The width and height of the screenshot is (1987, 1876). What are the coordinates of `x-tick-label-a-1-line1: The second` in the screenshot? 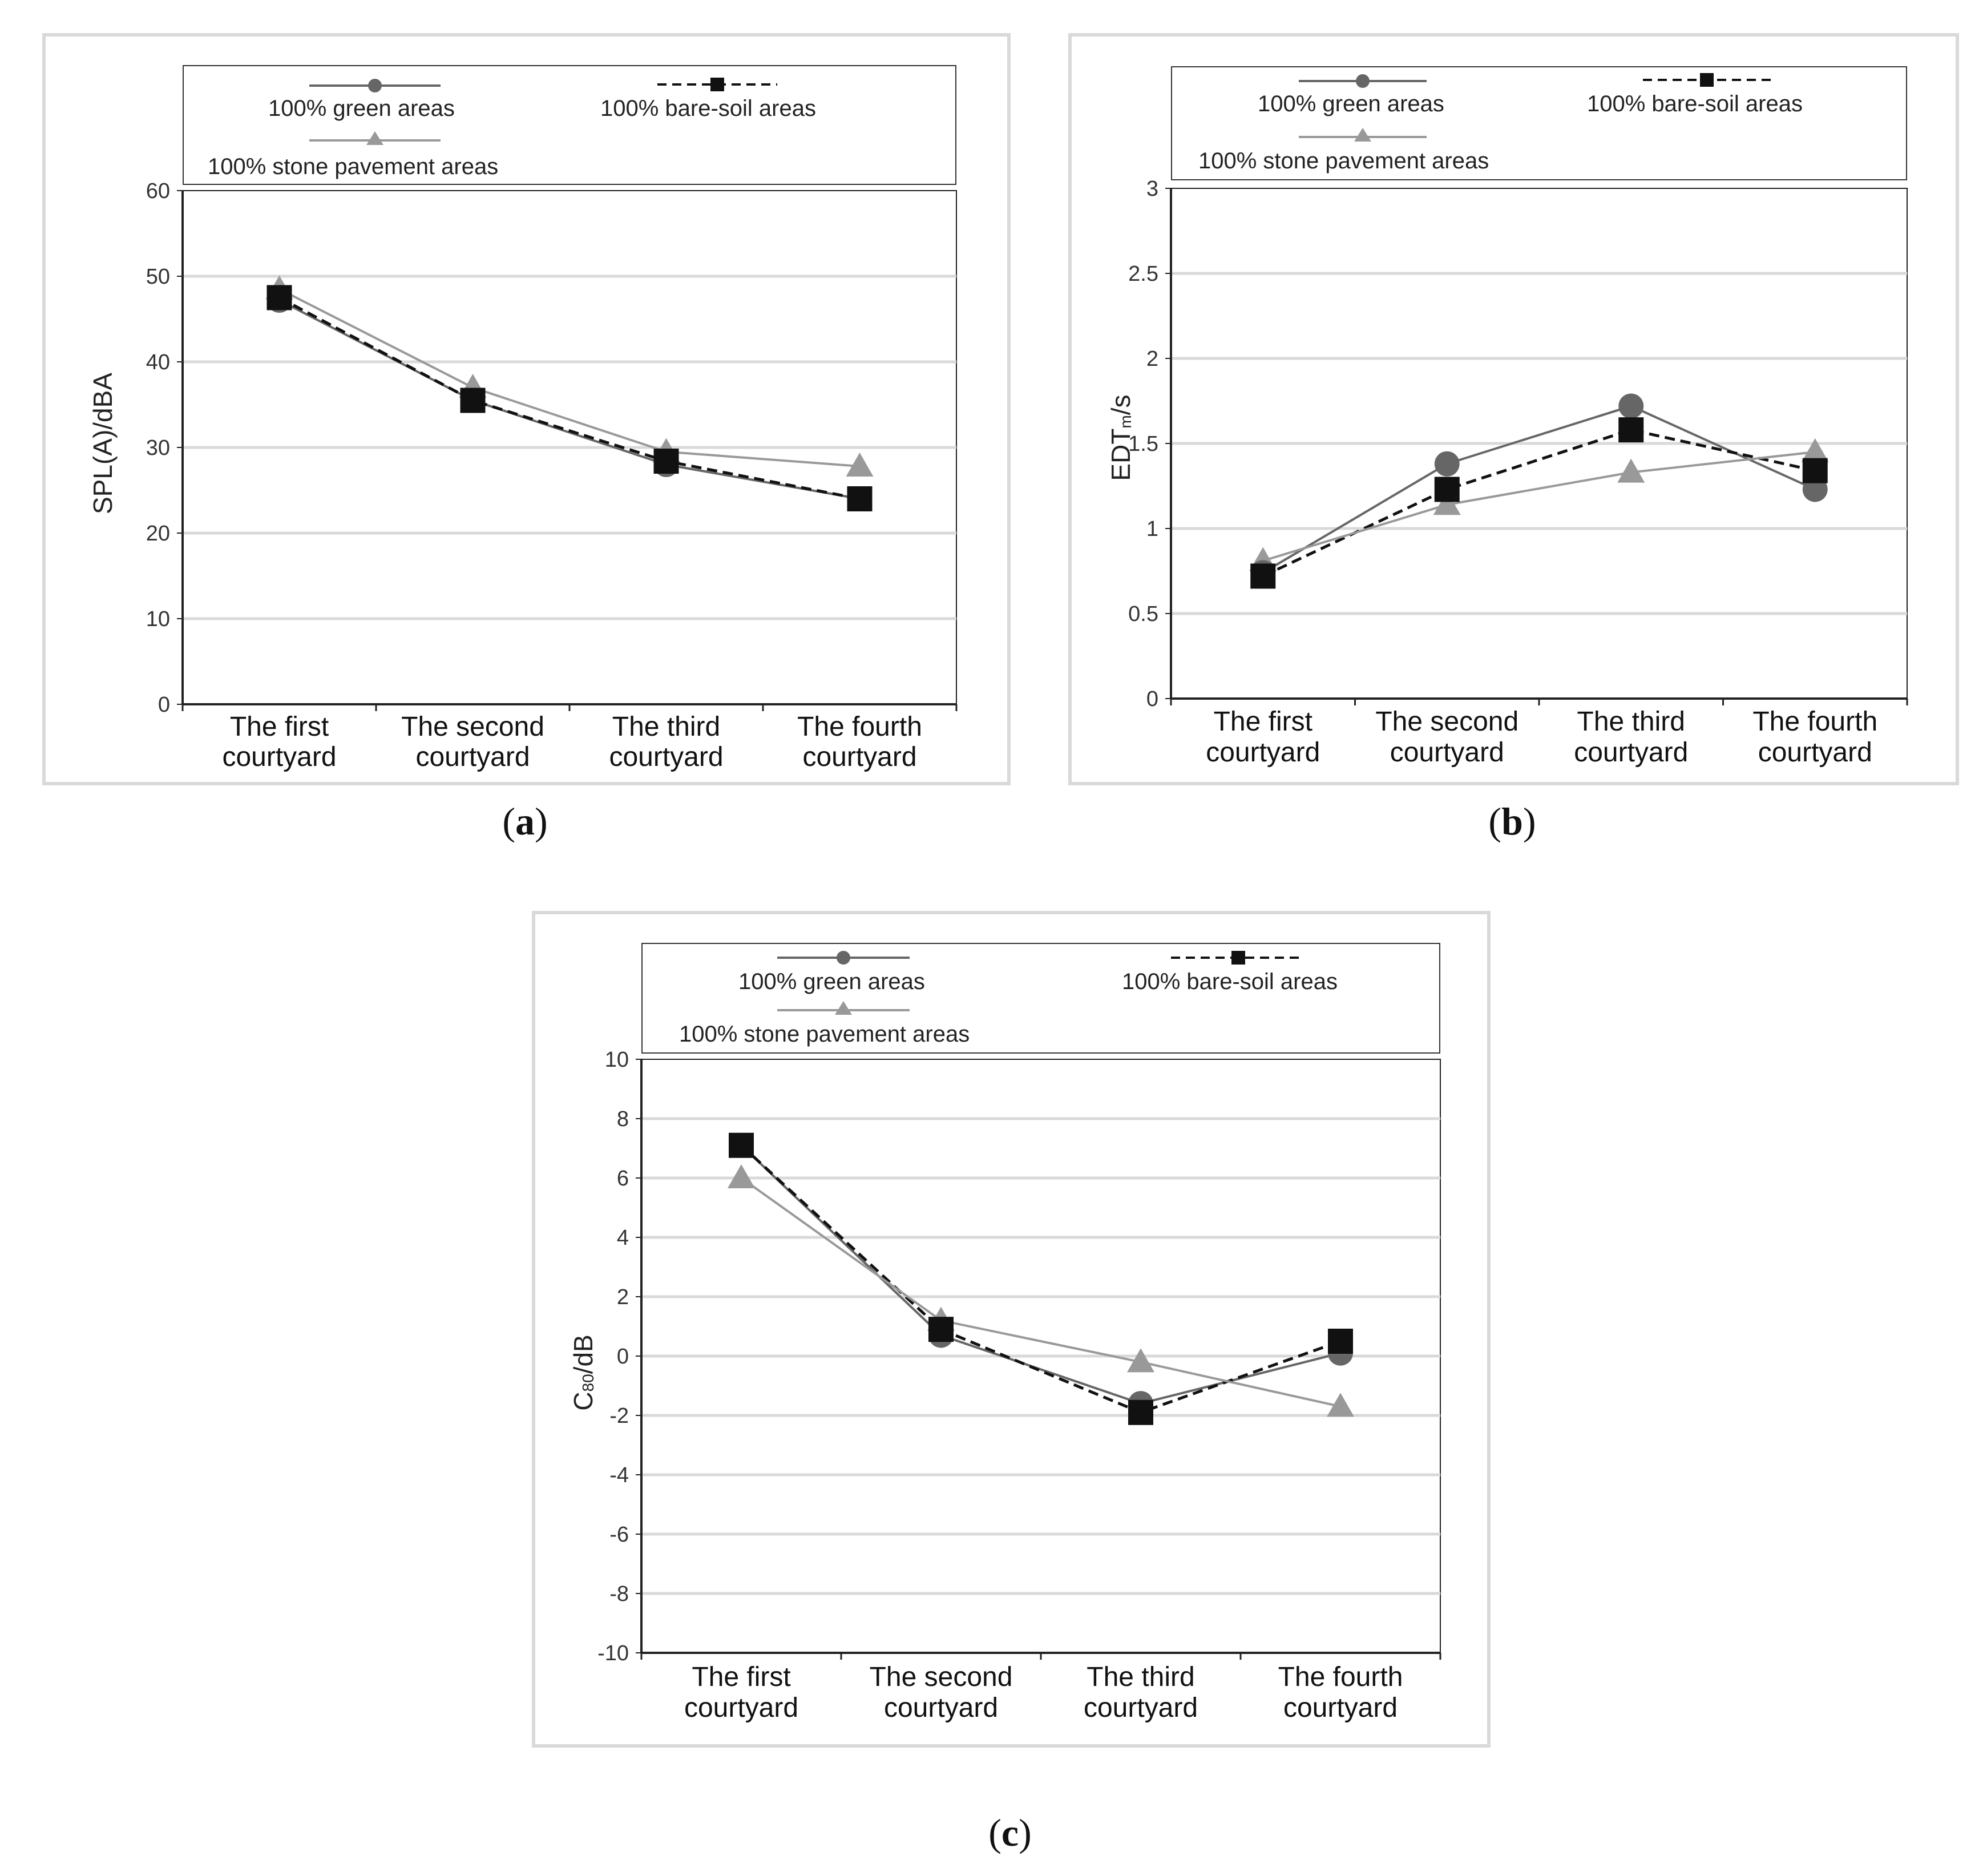 It's located at (472, 727).